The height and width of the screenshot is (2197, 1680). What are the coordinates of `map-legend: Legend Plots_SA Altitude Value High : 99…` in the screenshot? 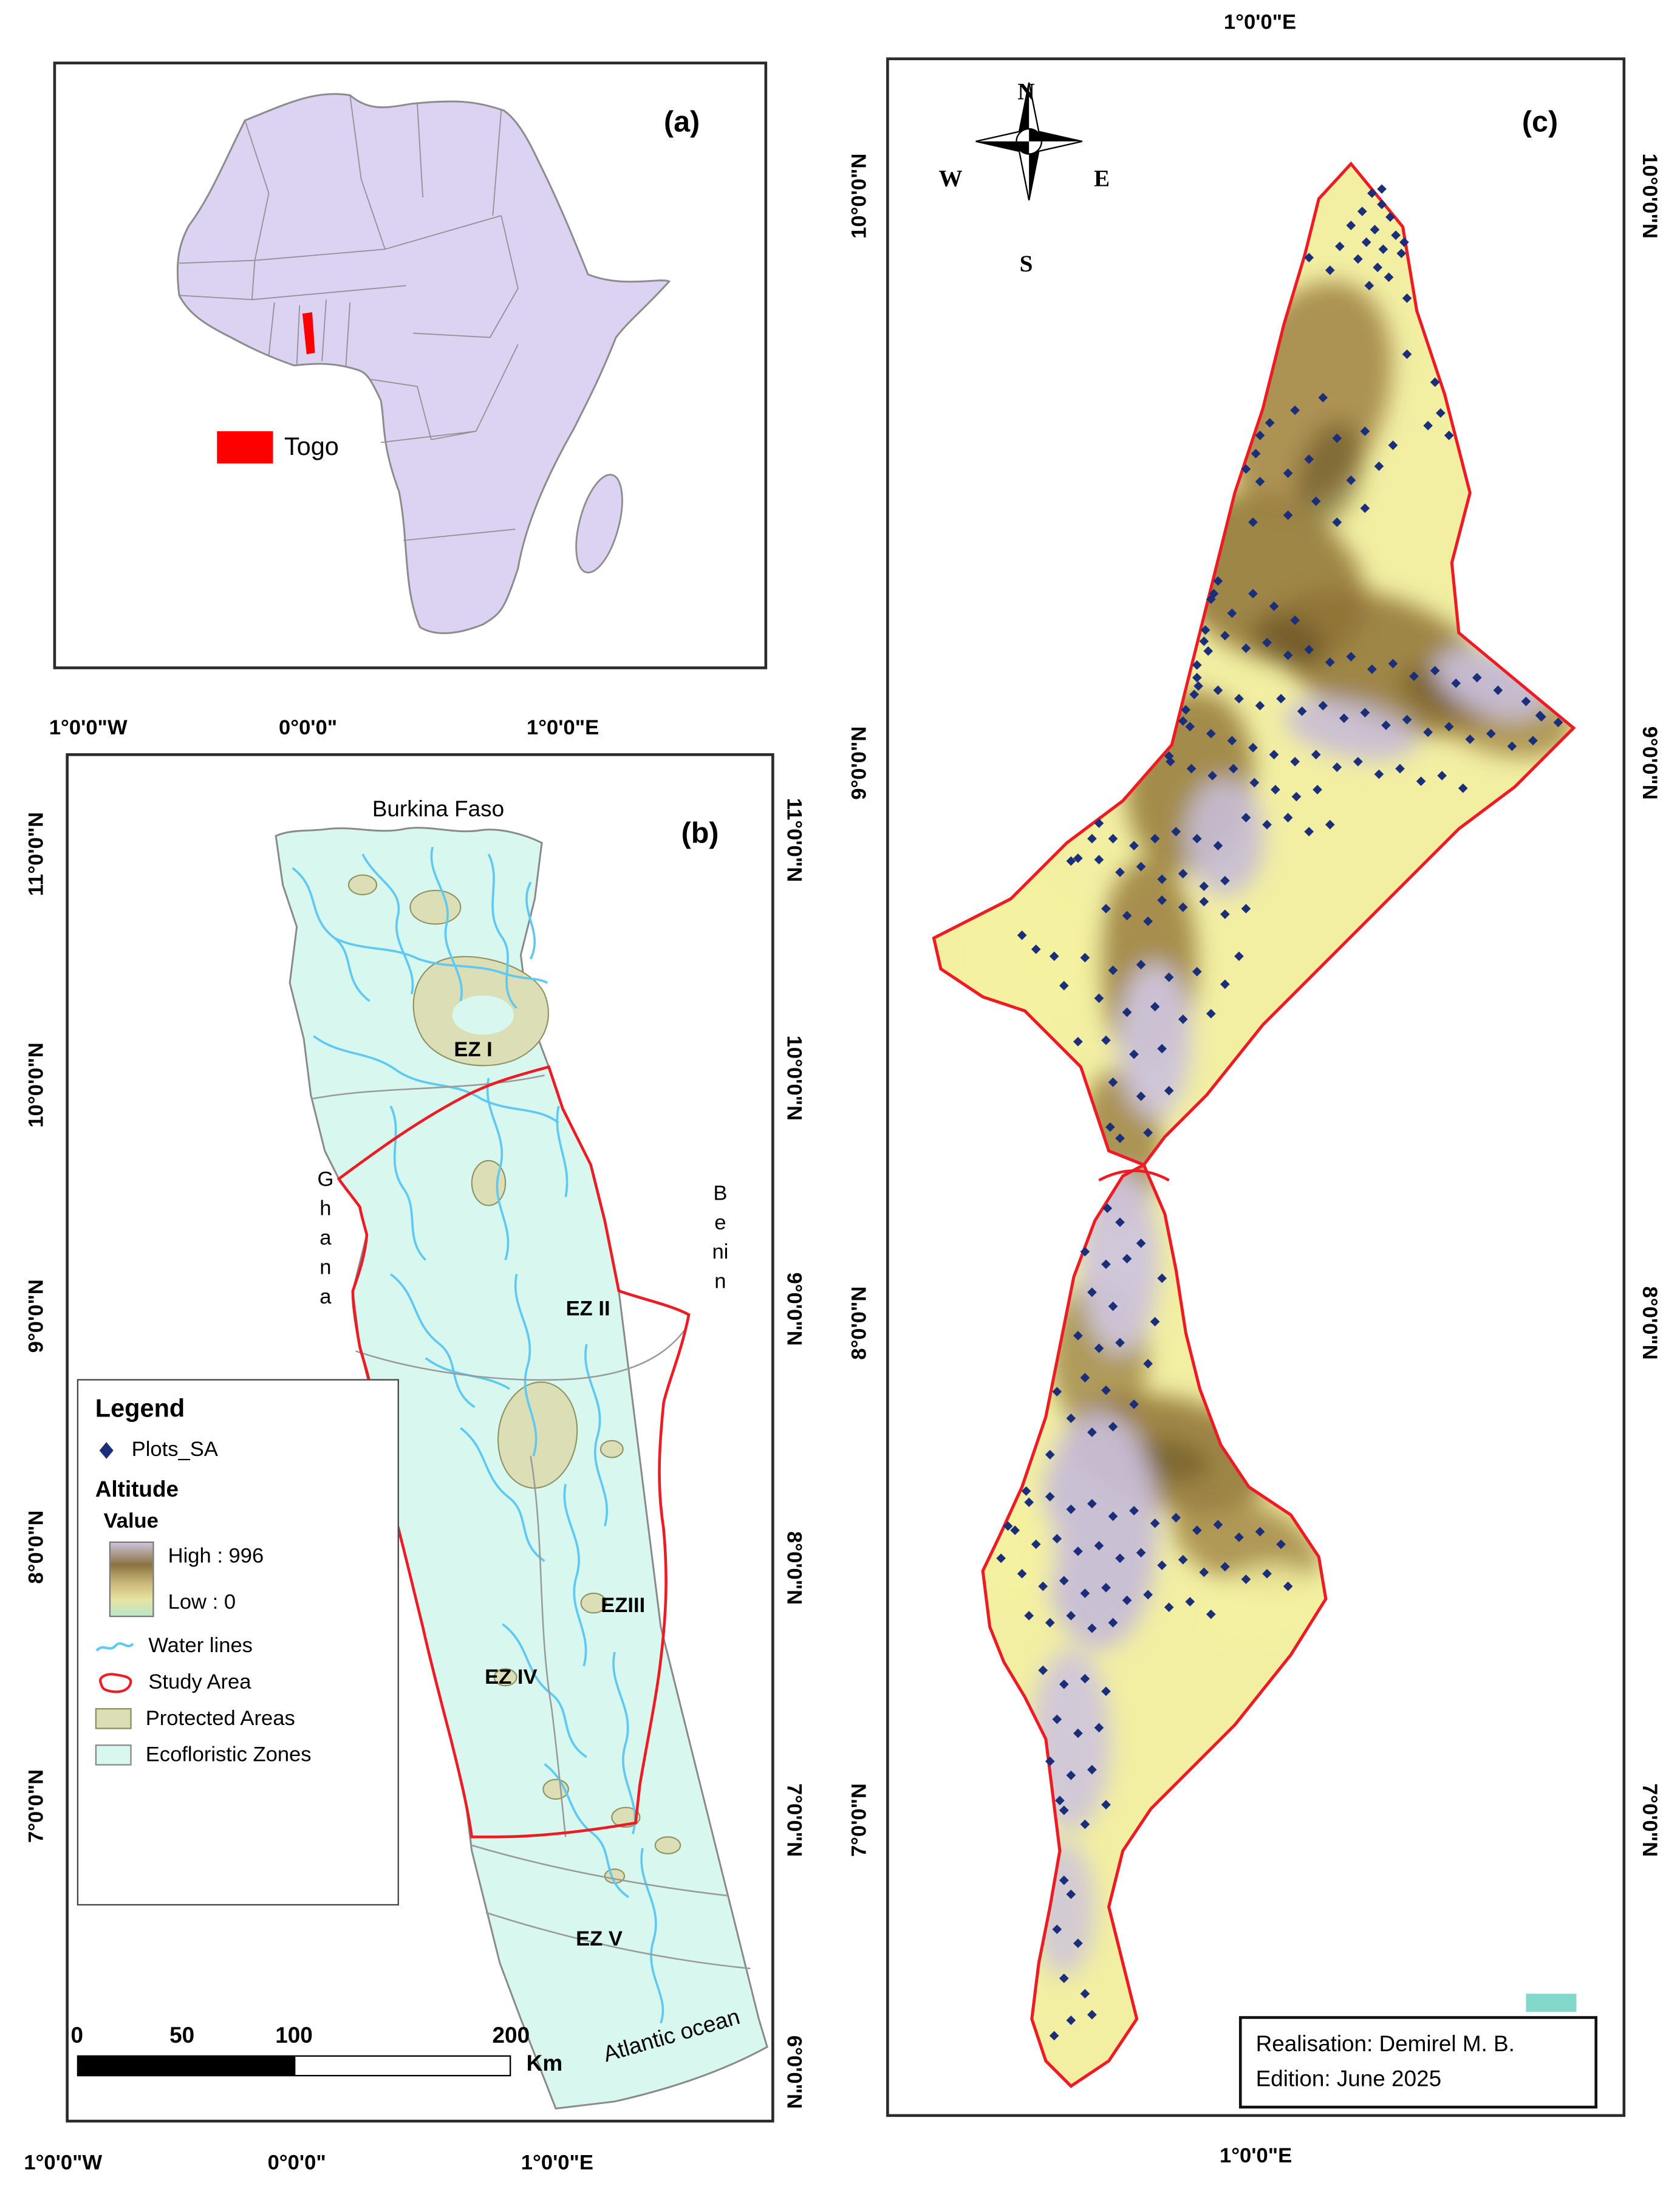 It's located at (238, 1642).